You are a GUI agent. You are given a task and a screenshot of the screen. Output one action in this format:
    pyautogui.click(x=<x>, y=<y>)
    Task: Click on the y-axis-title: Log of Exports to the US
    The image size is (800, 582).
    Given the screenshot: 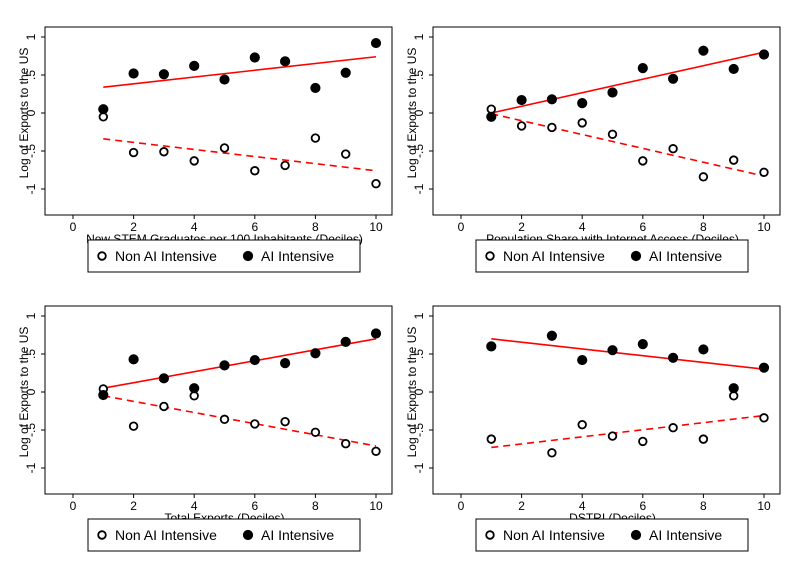 What is the action you would take?
    pyautogui.click(x=24, y=113)
    